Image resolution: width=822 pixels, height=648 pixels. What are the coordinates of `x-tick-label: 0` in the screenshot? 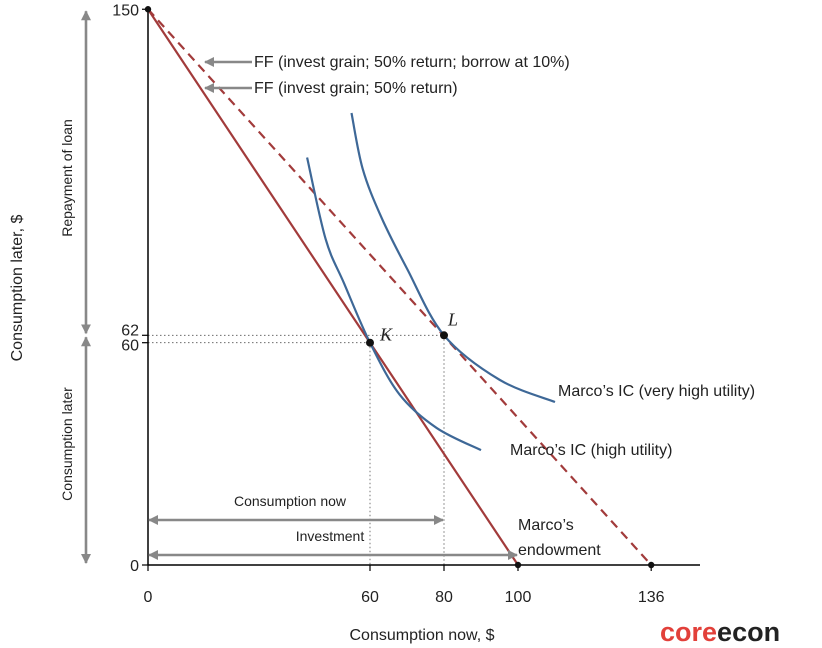 It's located at (148, 597).